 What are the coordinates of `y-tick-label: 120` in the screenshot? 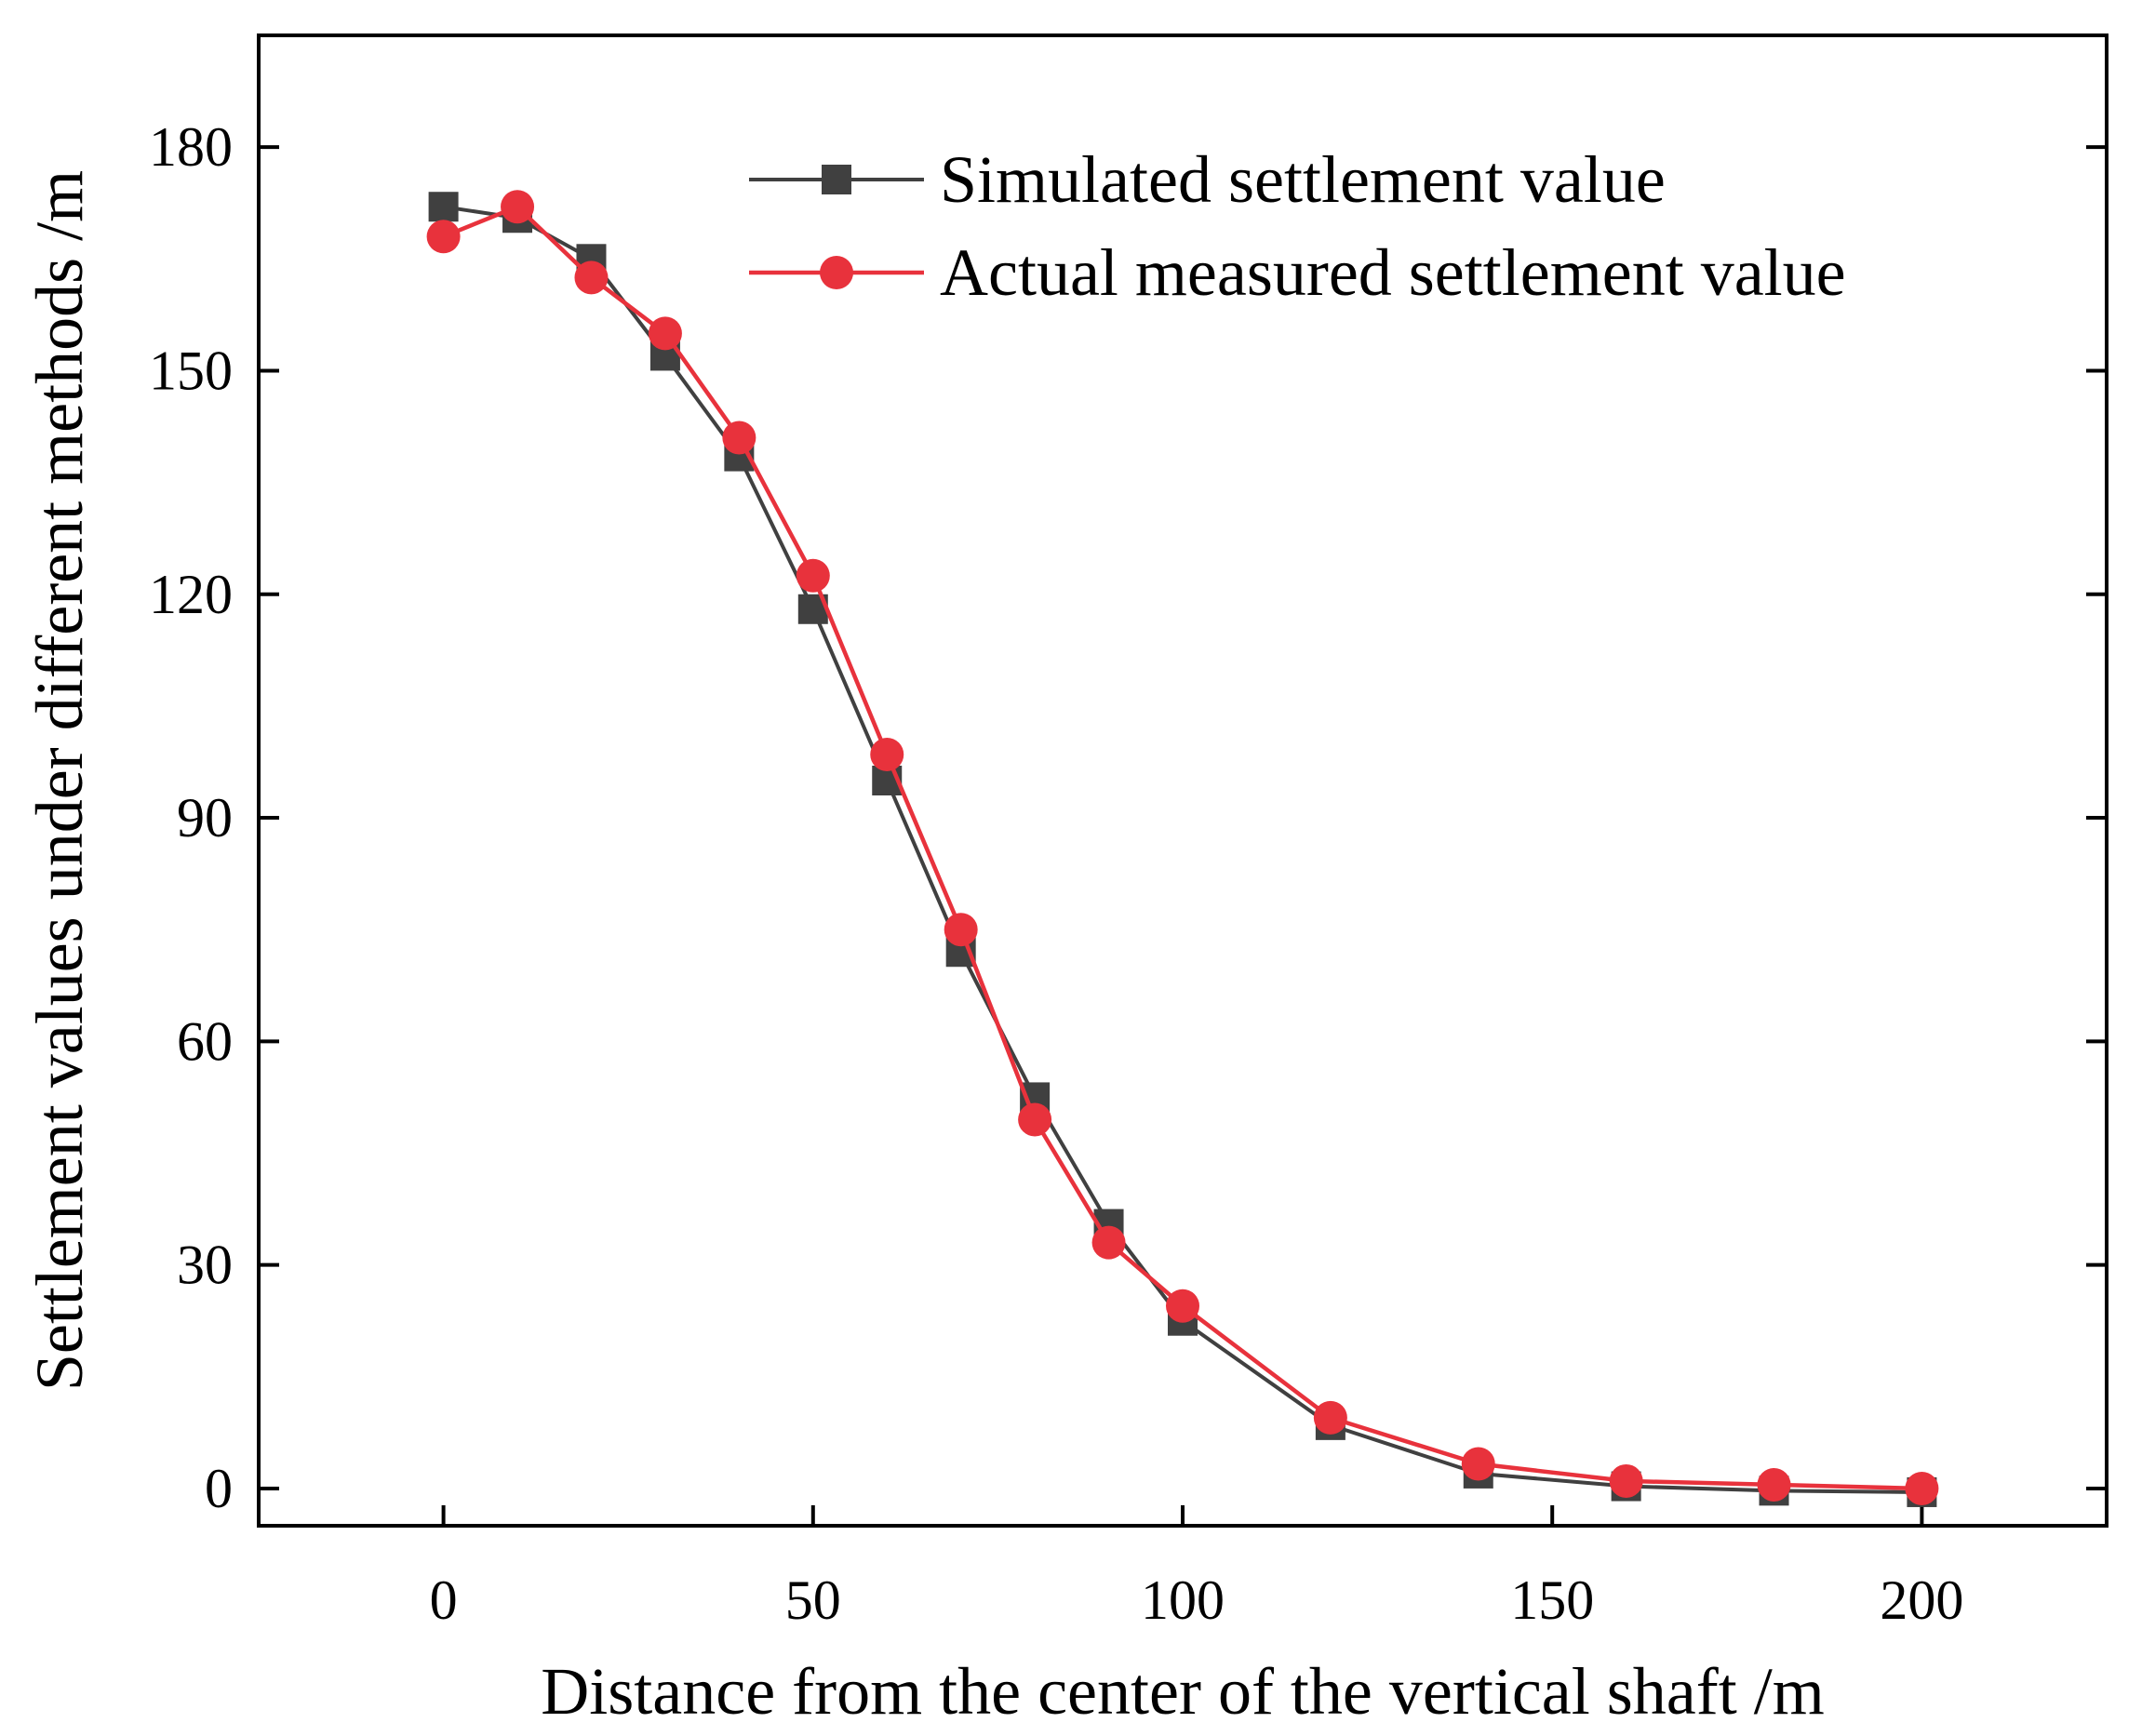 It's located at (191, 594).